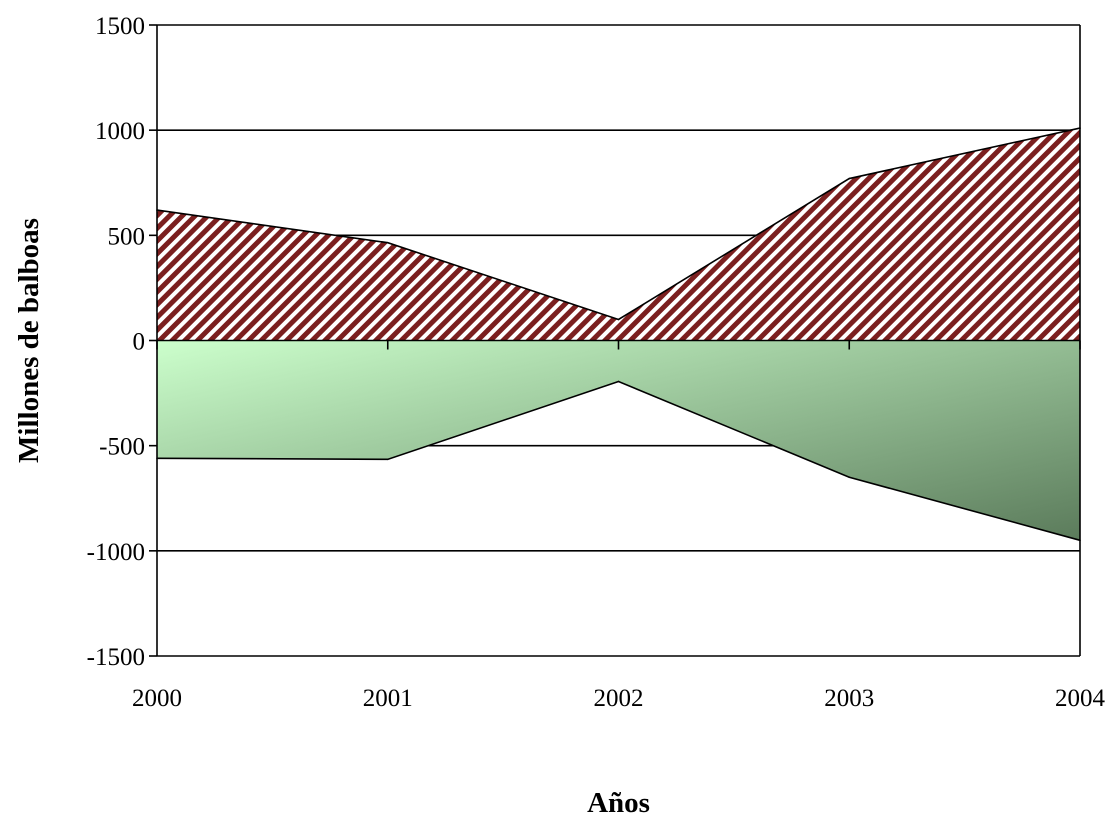  Describe the element at coordinates (849, 477) in the screenshot. I see `data-point-s2-2003` at that location.